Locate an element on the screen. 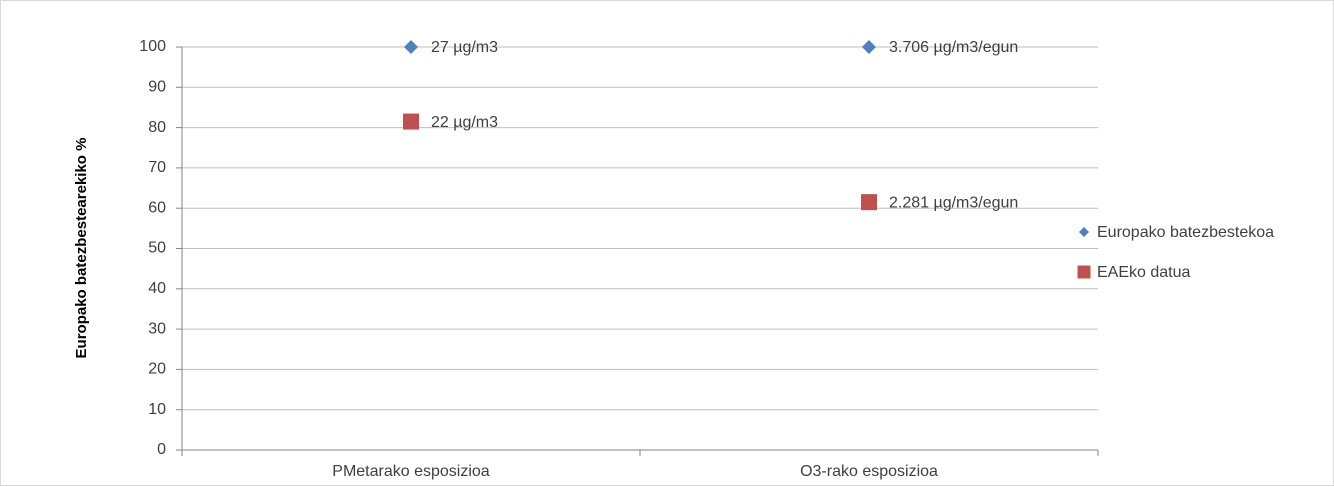 The width and height of the screenshot is (1334, 487). y-tick-label: 90 is located at coordinates (157, 87).